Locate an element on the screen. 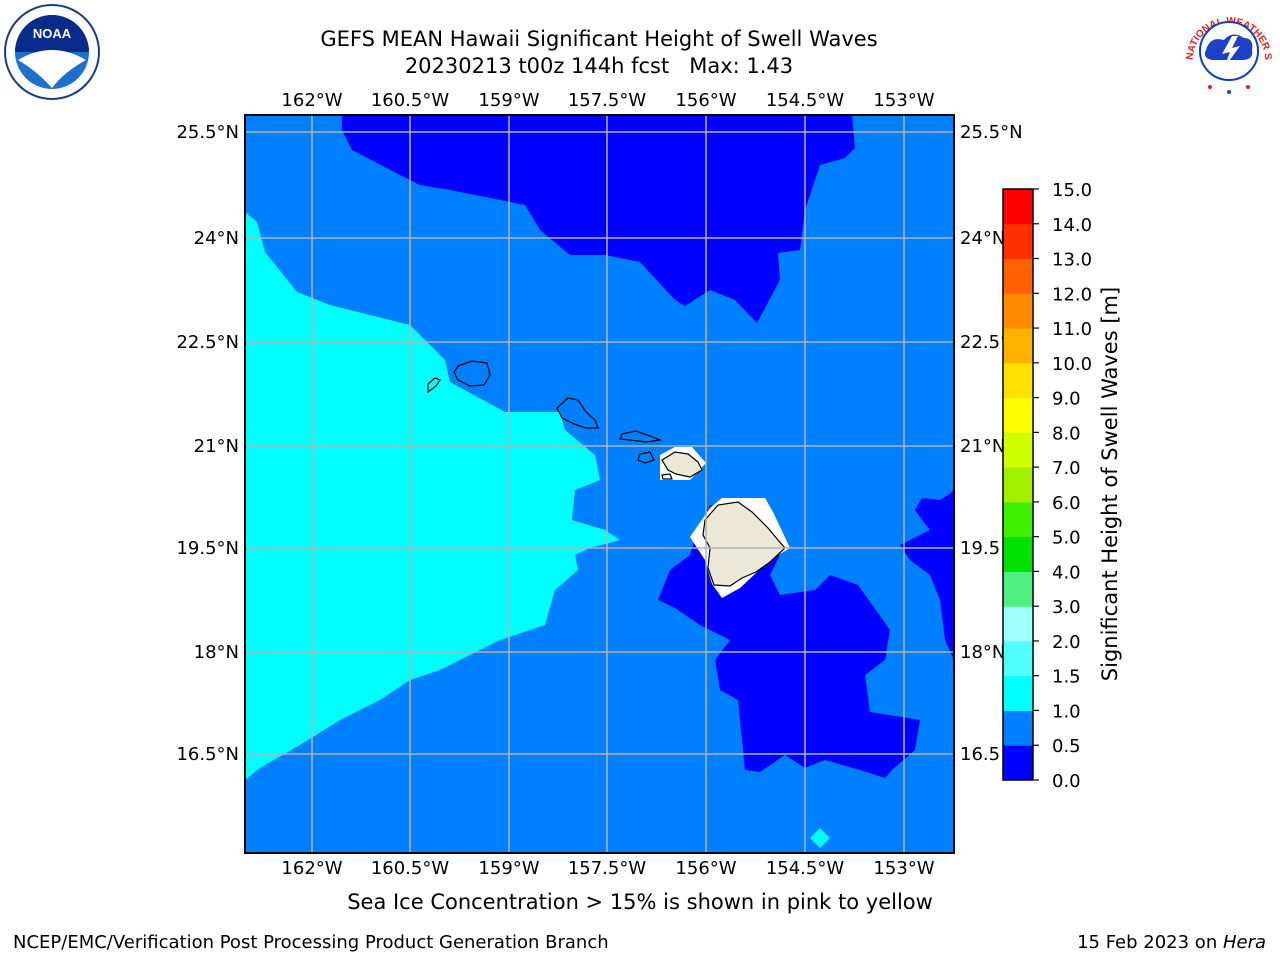  field-lt-0-5-east is located at coordinates (927, 575).